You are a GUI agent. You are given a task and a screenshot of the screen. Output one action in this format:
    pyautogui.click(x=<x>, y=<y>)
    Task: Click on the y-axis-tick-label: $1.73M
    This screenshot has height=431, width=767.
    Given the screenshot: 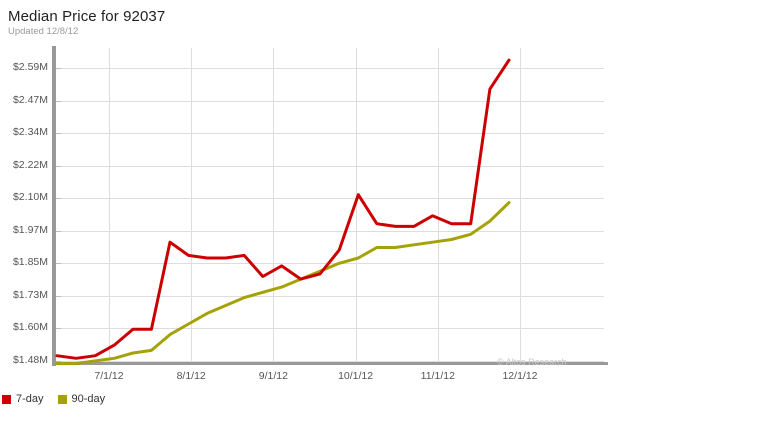 What is the action you would take?
    pyautogui.click(x=30, y=294)
    